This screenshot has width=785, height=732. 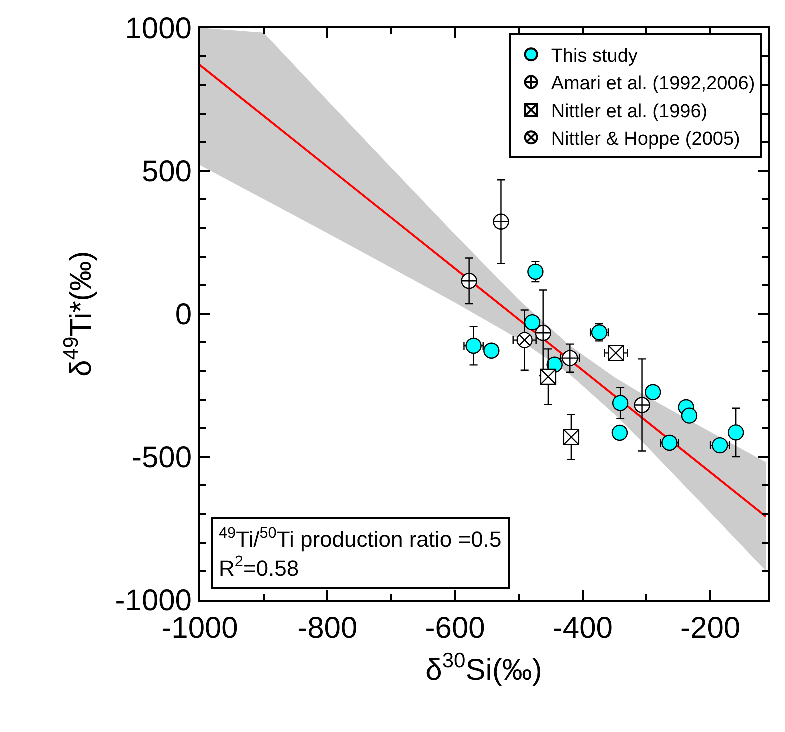 I want to click on x-tick-label: -400, so click(x=582, y=628).